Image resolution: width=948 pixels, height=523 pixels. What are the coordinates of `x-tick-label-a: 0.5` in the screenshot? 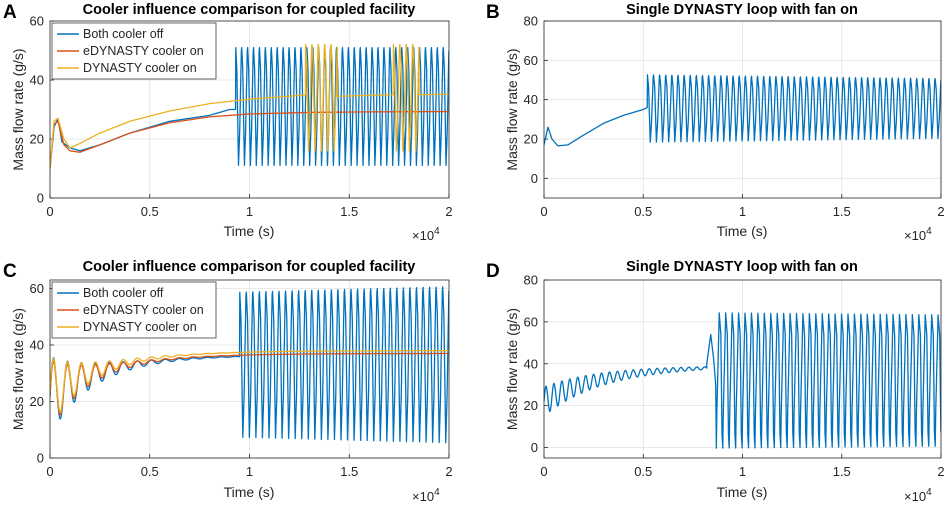 It's located at (150, 211).